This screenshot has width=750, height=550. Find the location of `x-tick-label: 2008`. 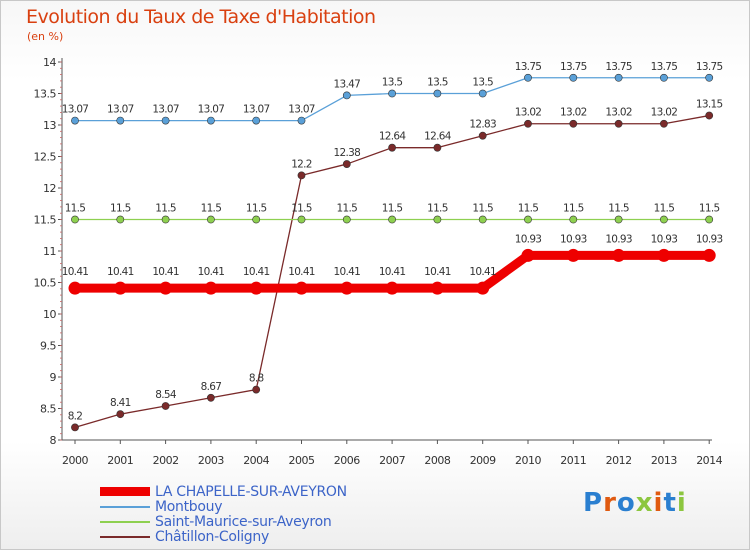

x-tick-label: 2008 is located at coordinates (437, 460).